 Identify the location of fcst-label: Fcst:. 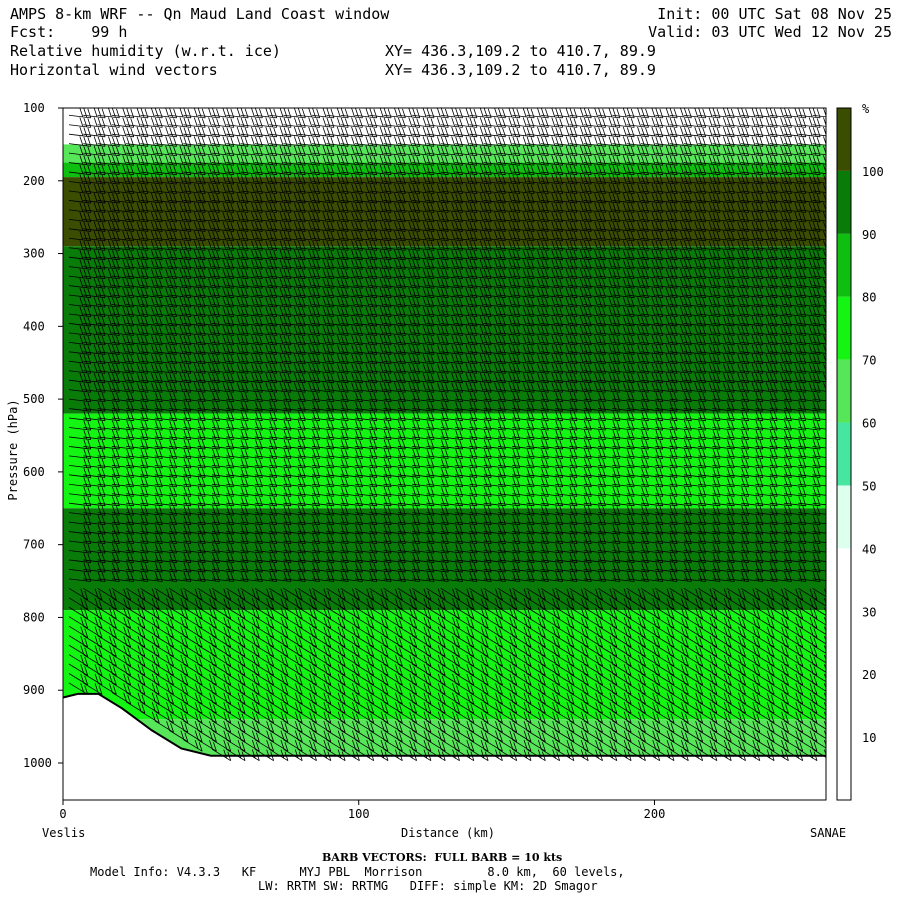
(33, 32).